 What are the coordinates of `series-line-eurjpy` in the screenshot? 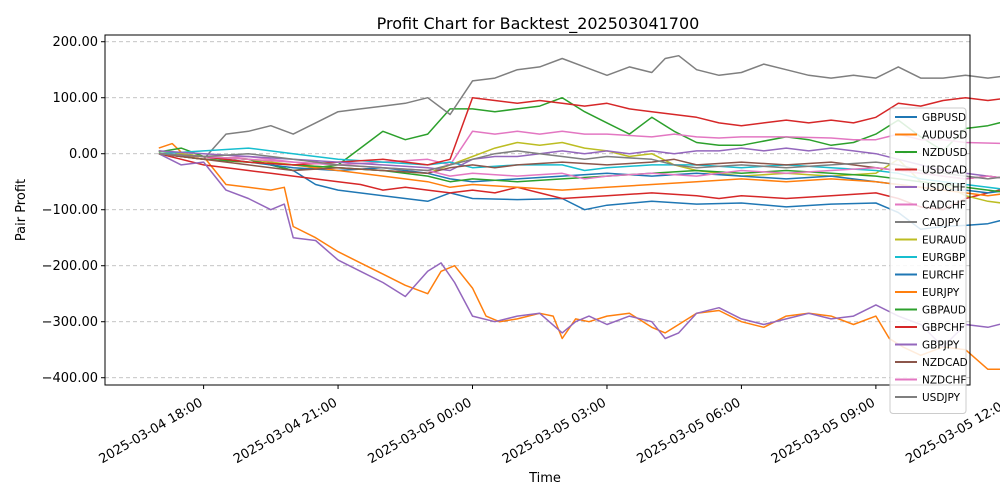 It's located at (579, 174).